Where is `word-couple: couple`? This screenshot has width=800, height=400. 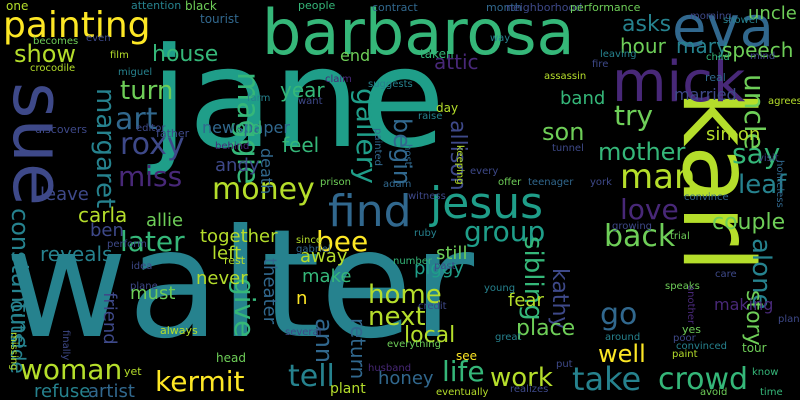 word-couple: couple is located at coordinates (749, 222).